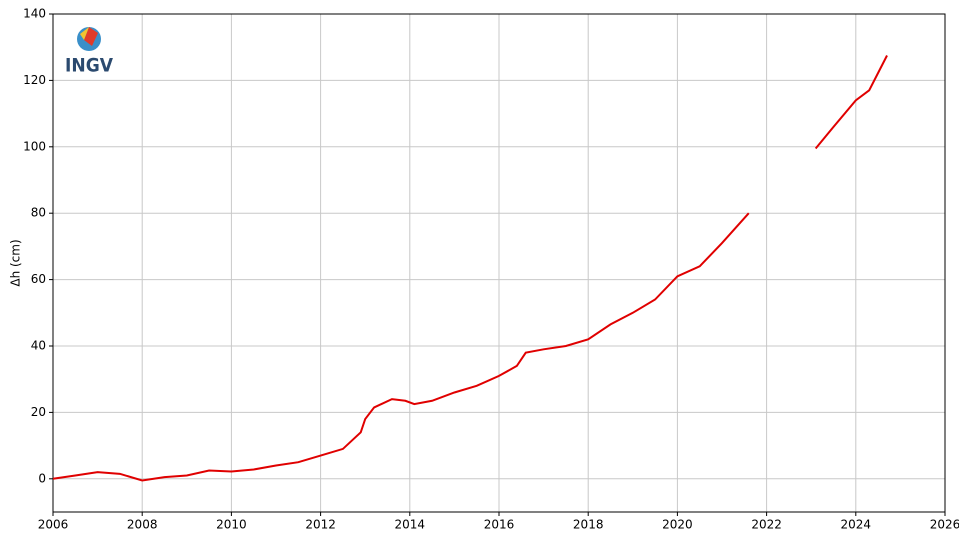 The height and width of the screenshot is (534, 959). I want to click on x-tick-label: 2006, so click(53, 524).